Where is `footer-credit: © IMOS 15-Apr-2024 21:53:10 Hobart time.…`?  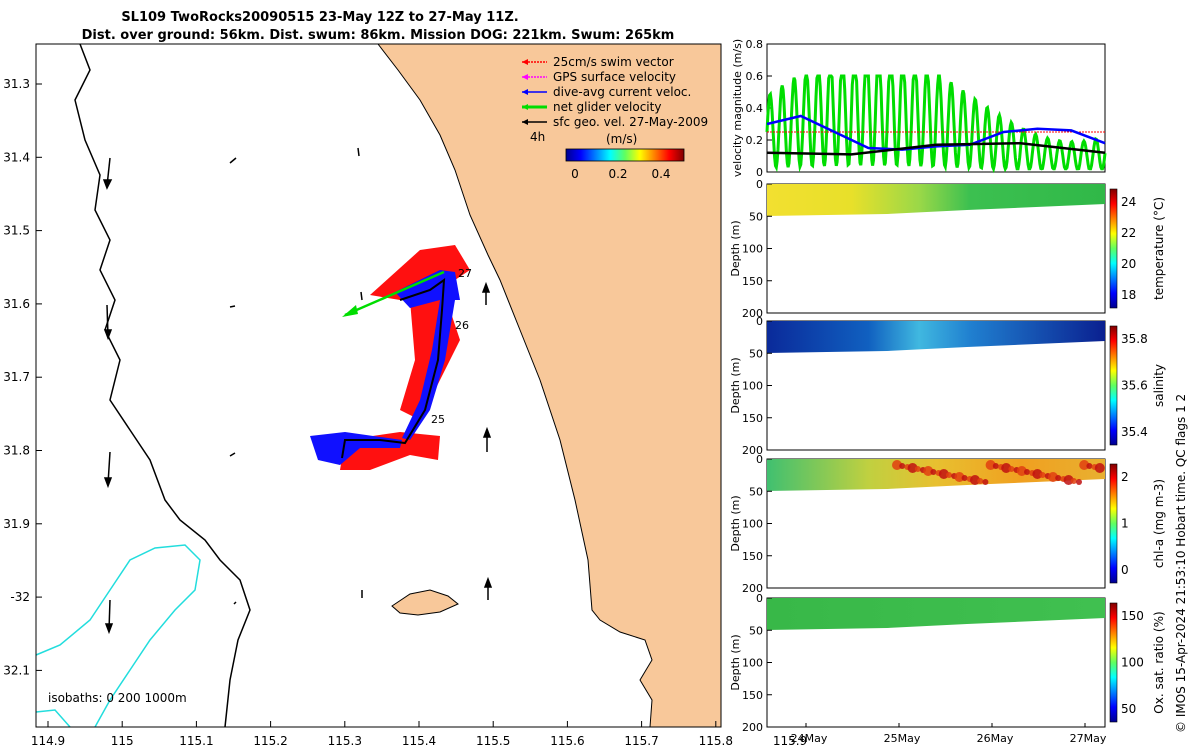
footer-credit: © IMOS 15-Apr-2024 21:53:10 Hobart time.… is located at coordinates (1181, 563).